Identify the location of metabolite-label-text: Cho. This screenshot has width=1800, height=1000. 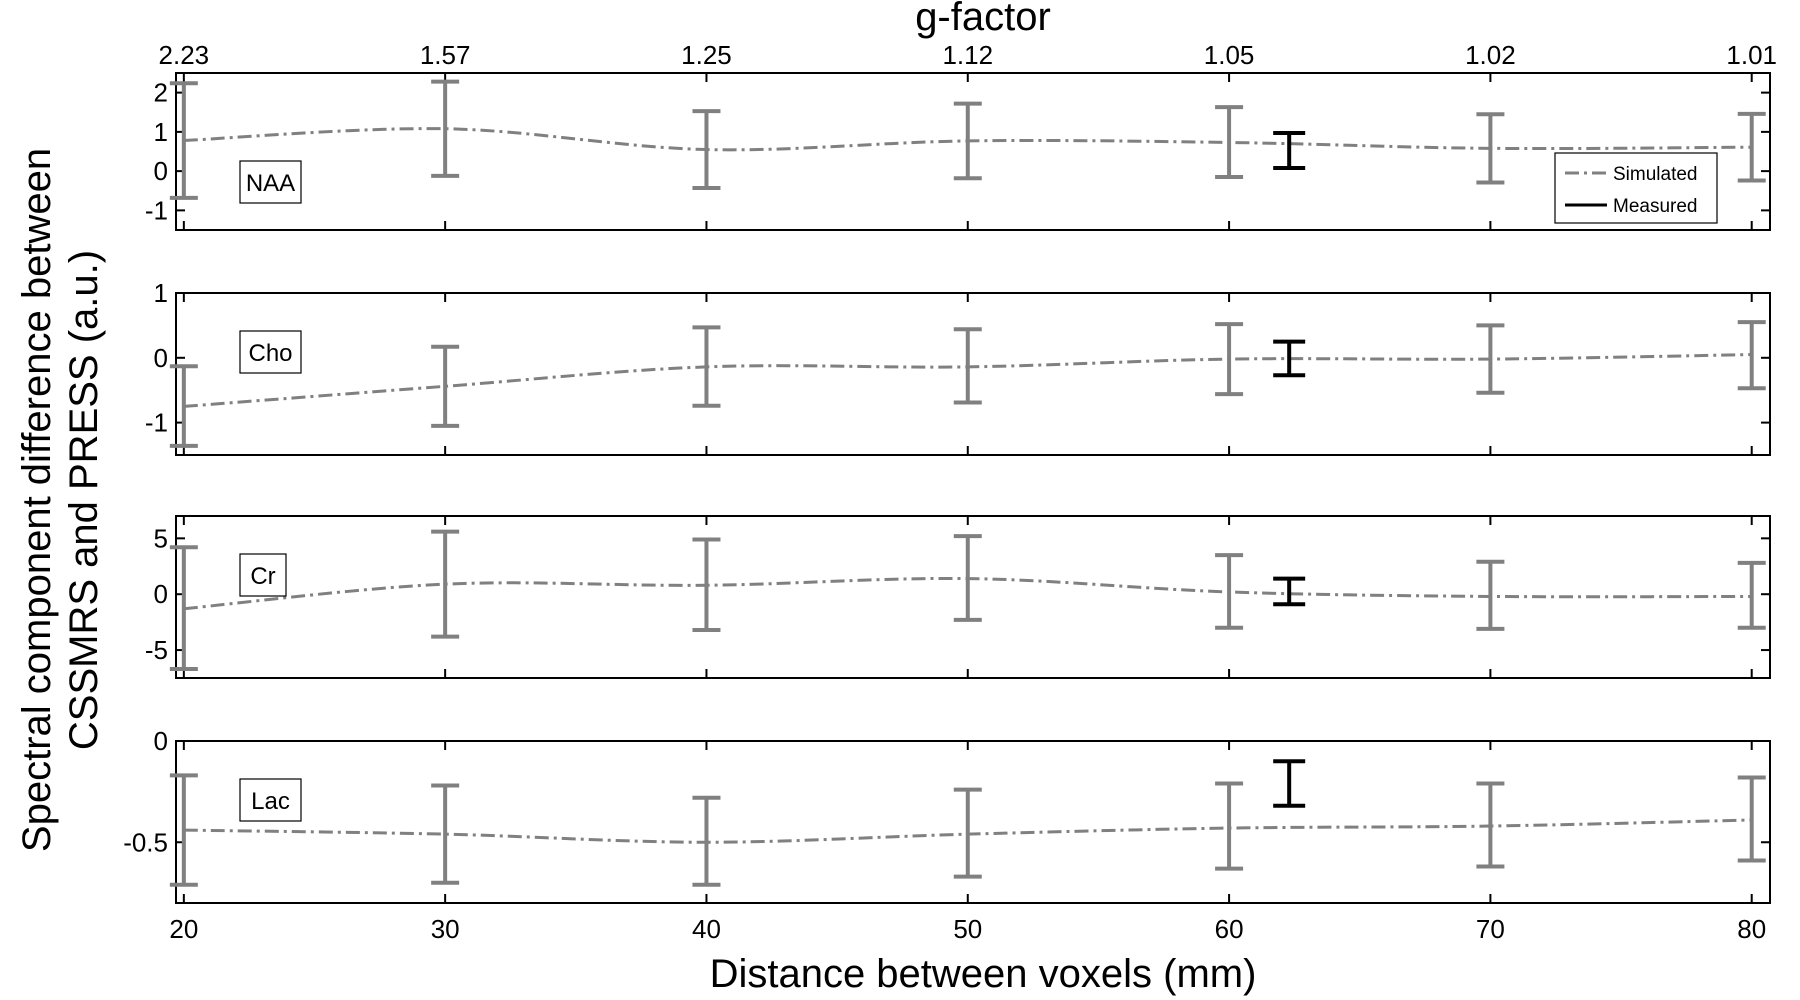
(270, 353).